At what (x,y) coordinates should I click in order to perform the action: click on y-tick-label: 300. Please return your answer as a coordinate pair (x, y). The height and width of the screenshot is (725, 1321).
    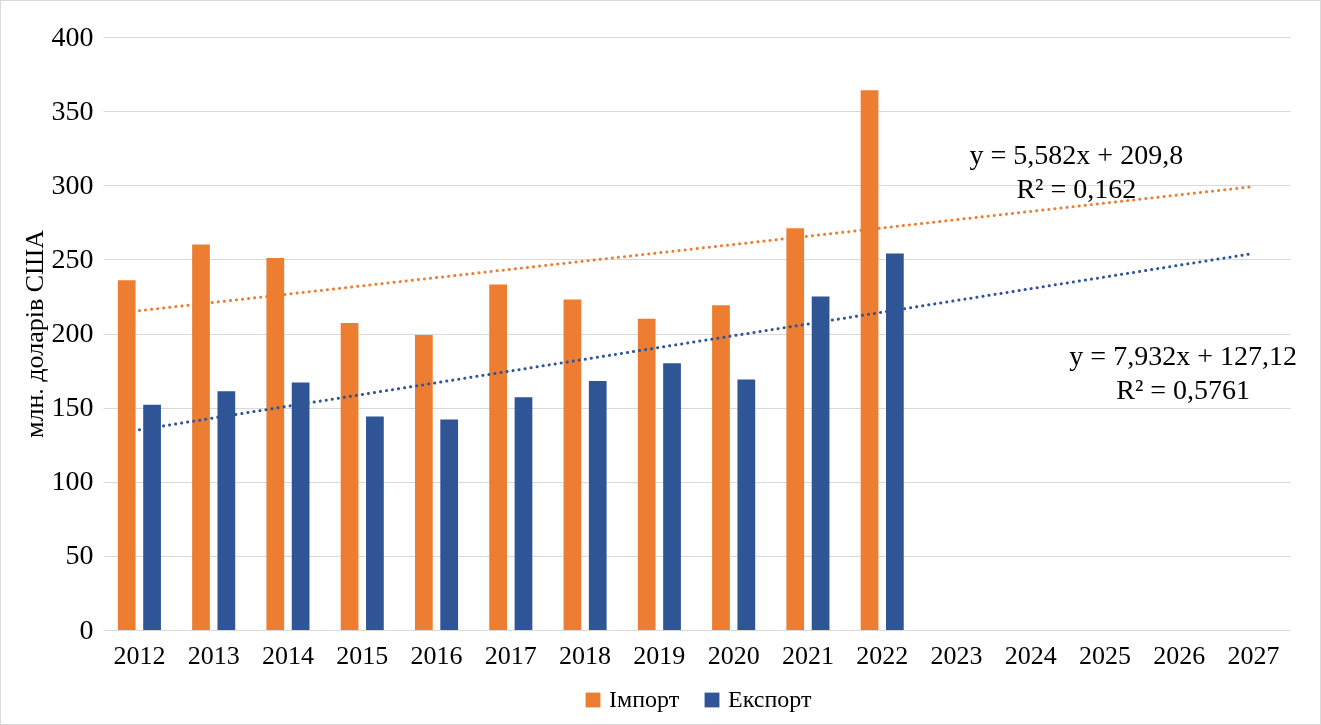
    Looking at the image, I should click on (72, 184).